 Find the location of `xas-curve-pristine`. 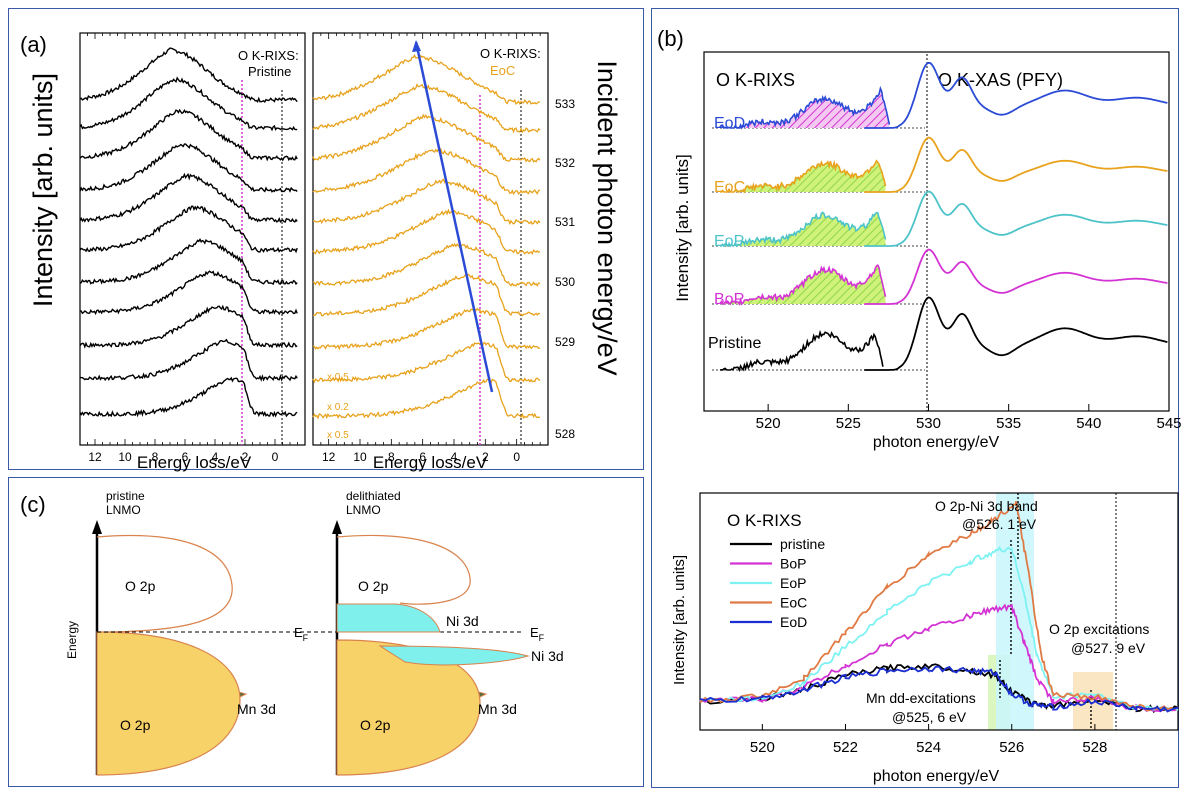

xas-curve-pristine is located at coordinates (1016, 333).